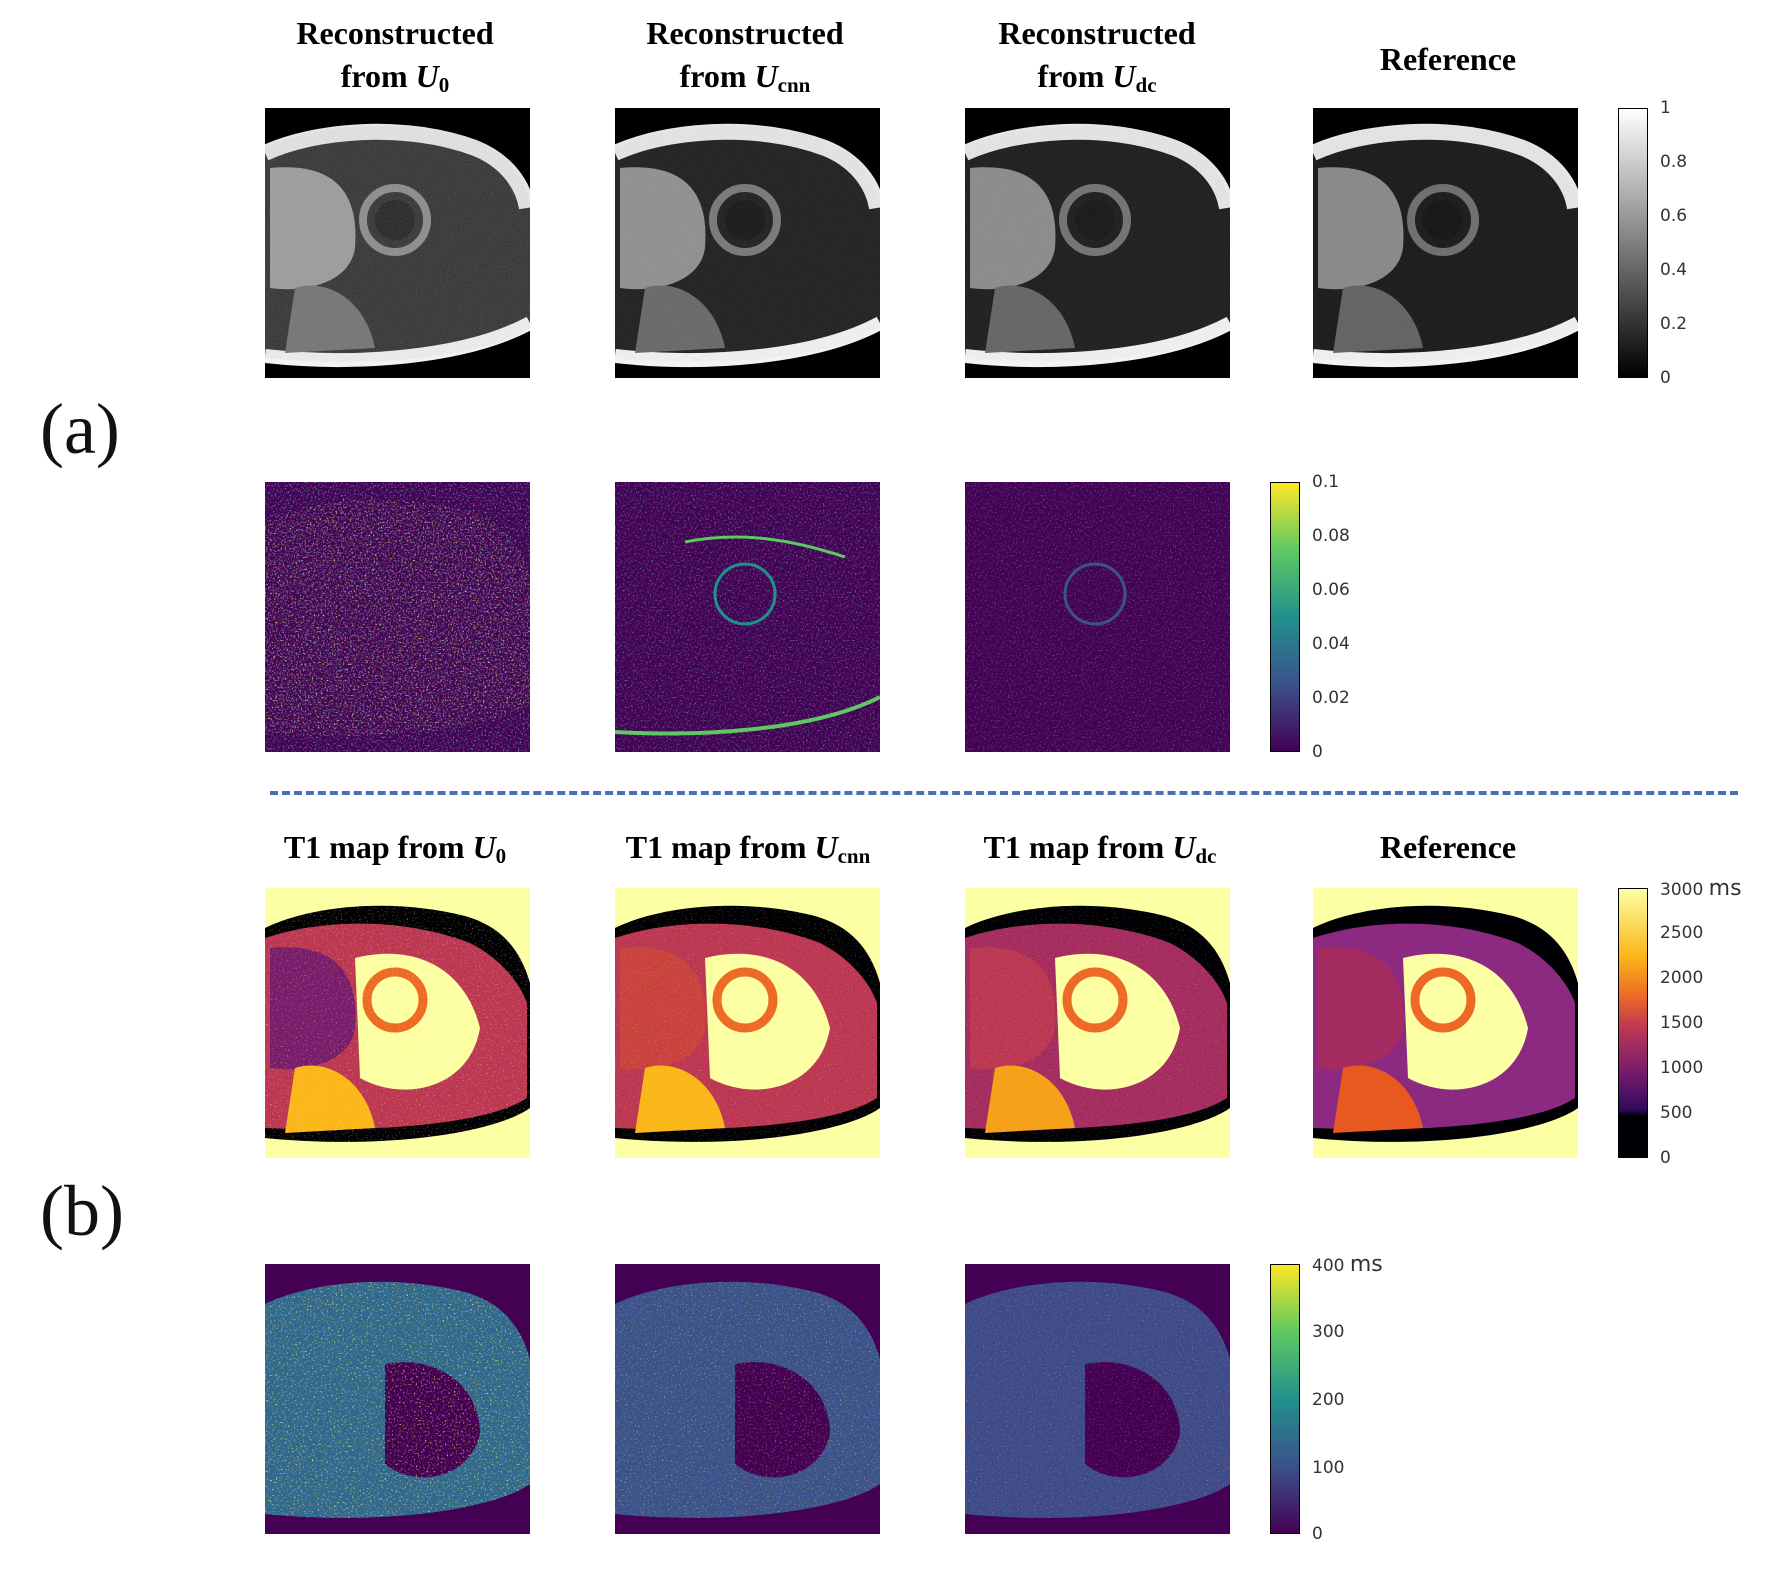 The width and height of the screenshot is (1766, 1574). Describe the element at coordinates (1448, 847) in the screenshot. I see `title-reference-b: Reference` at that location.